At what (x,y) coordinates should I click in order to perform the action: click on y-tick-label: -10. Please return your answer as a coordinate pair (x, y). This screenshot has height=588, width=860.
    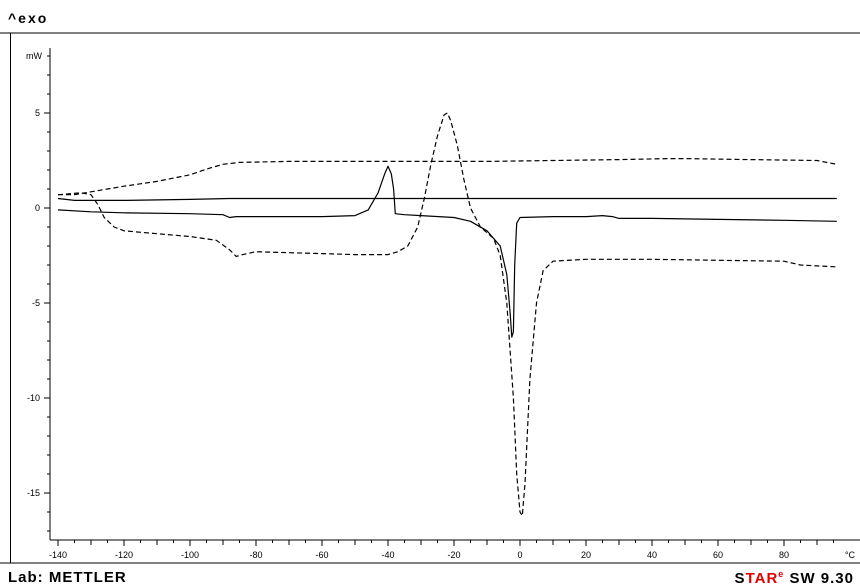
    Looking at the image, I should click on (33, 398).